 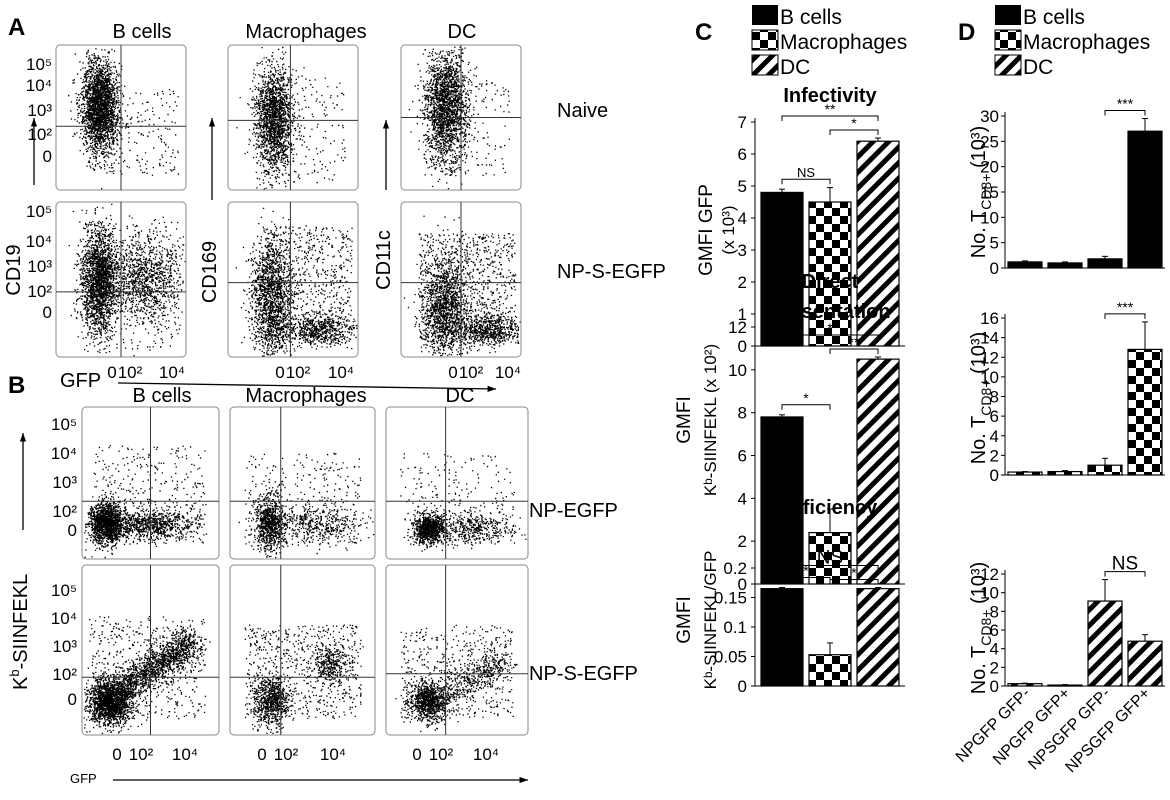 What do you see at coordinates (279, 372) in the screenshot?
I see `a-mac-xtick: 0` at bounding box center [279, 372].